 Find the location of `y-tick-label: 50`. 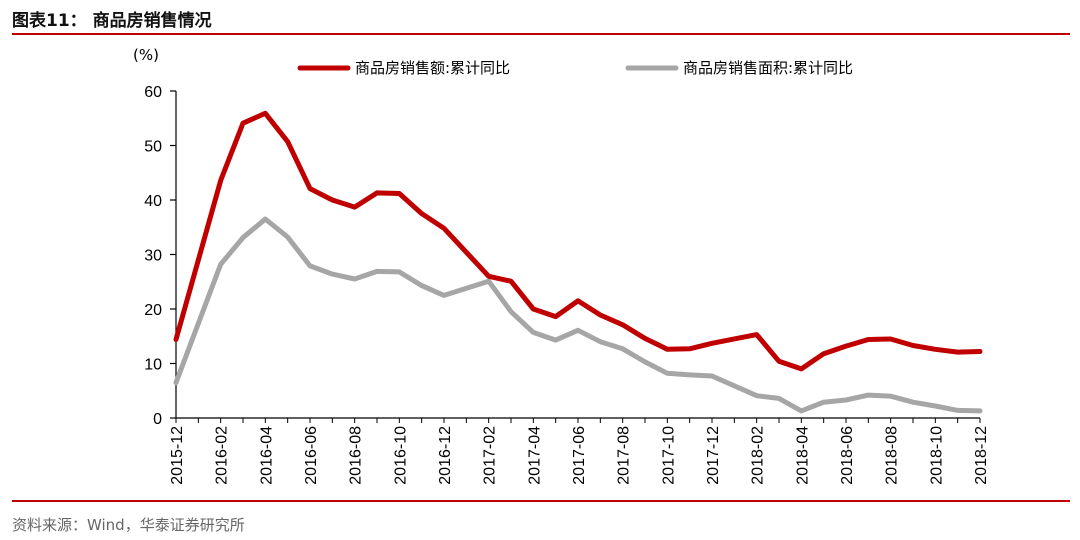

y-tick-label: 50 is located at coordinates (153, 147).